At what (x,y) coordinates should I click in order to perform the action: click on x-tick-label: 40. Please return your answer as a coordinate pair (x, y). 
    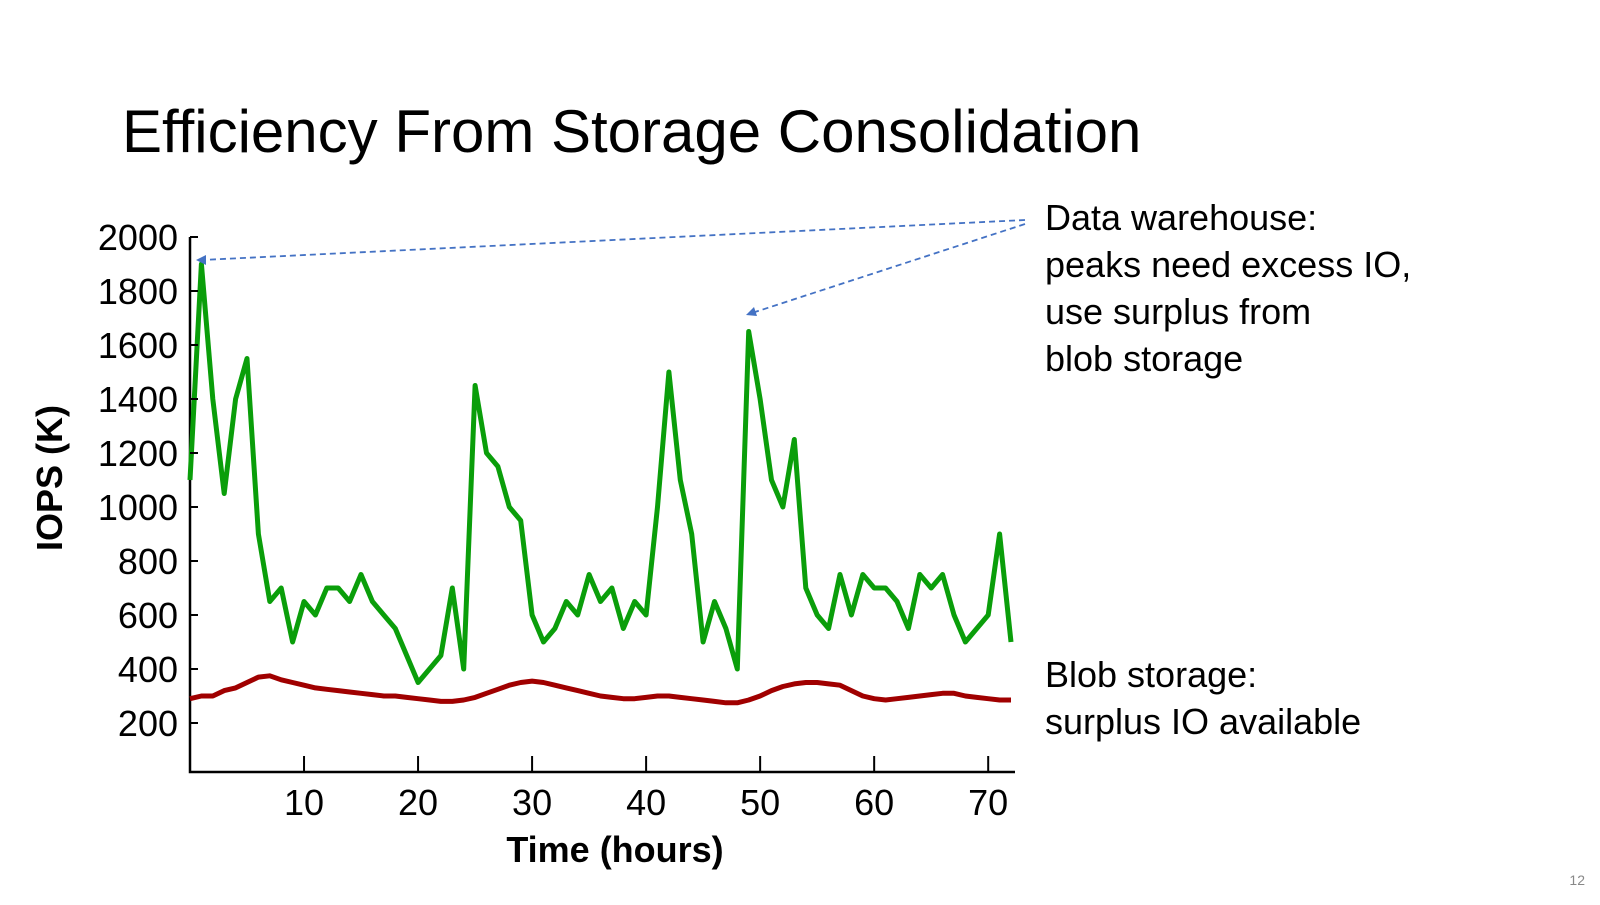
    Looking at the image, I should click on (646, 802).